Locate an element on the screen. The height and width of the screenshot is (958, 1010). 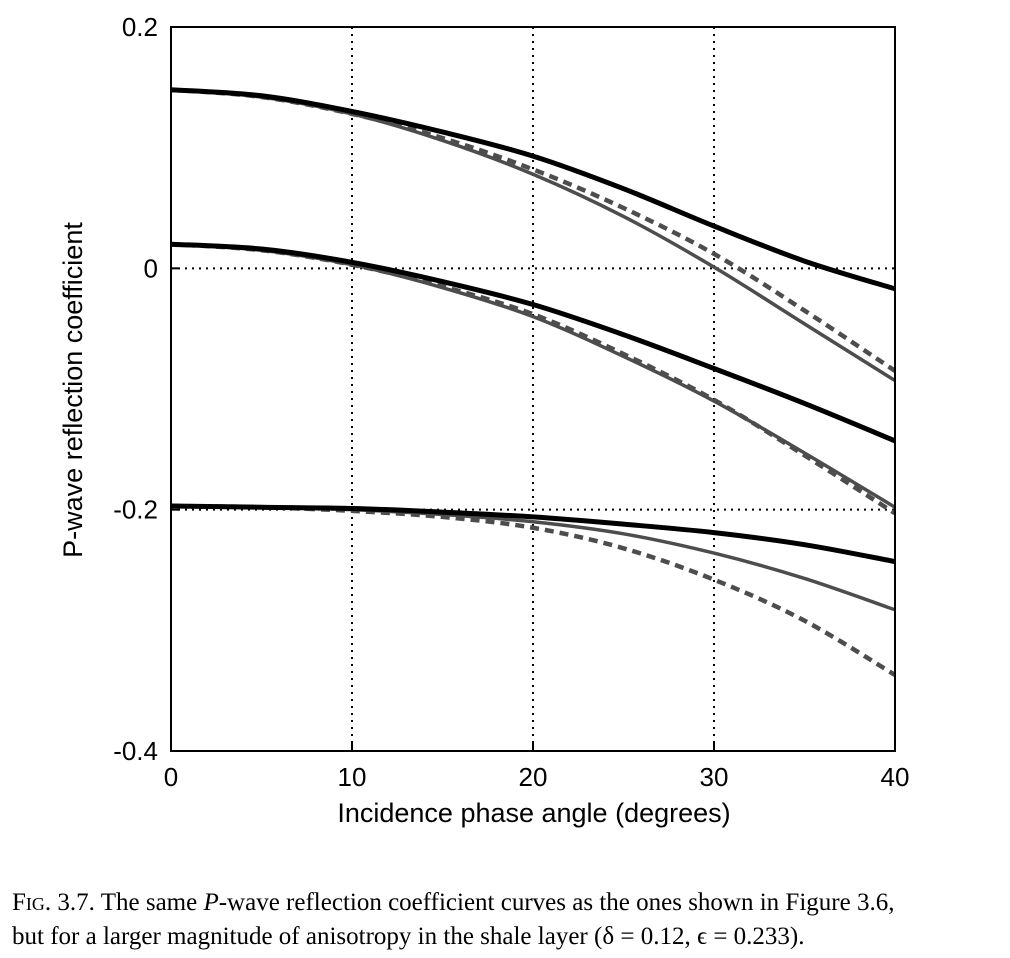
x-axis-label: Incidence phase angle (degrees) is located at coordinates (533, 813).